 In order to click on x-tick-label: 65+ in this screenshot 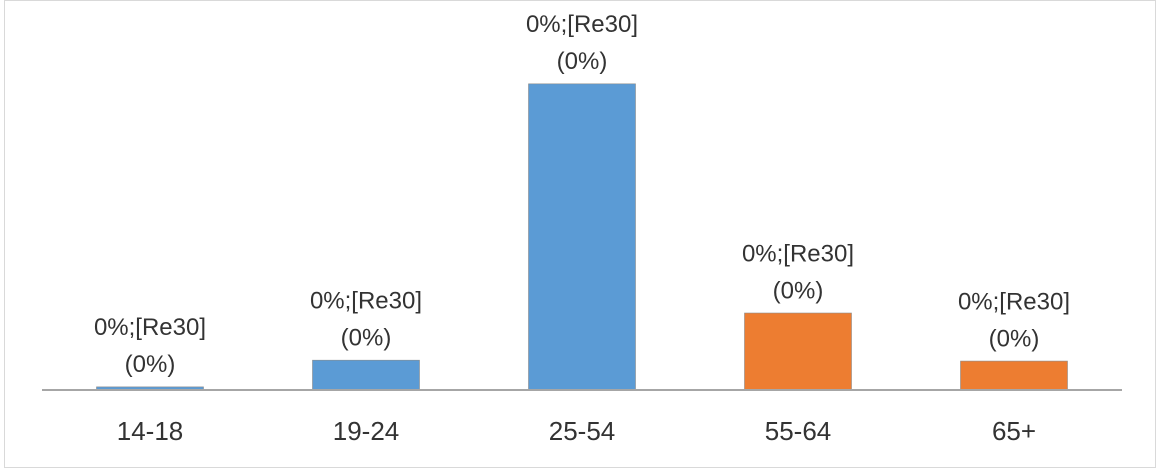, I will do `click(1014, 431)`.